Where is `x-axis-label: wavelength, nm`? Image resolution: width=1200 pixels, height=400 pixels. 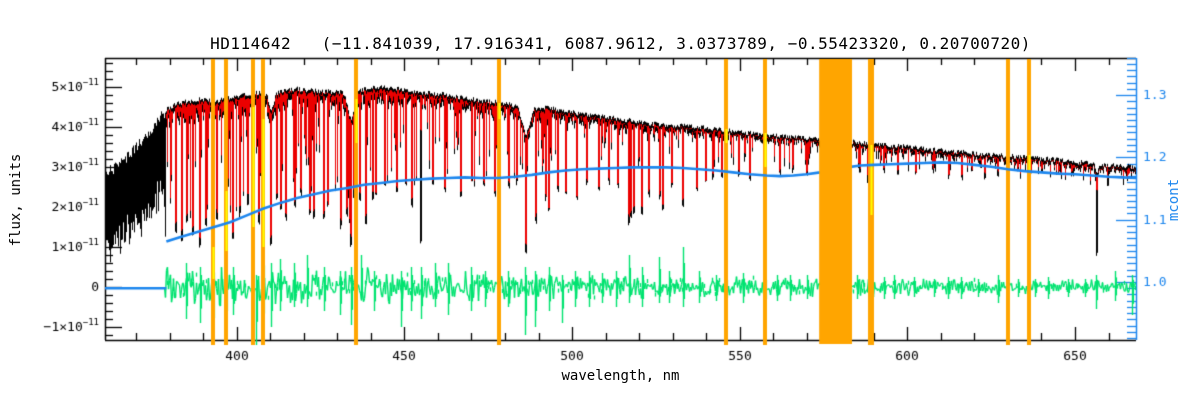 x-axis-label: wavelength, nm is located at coordinates (620, 376).